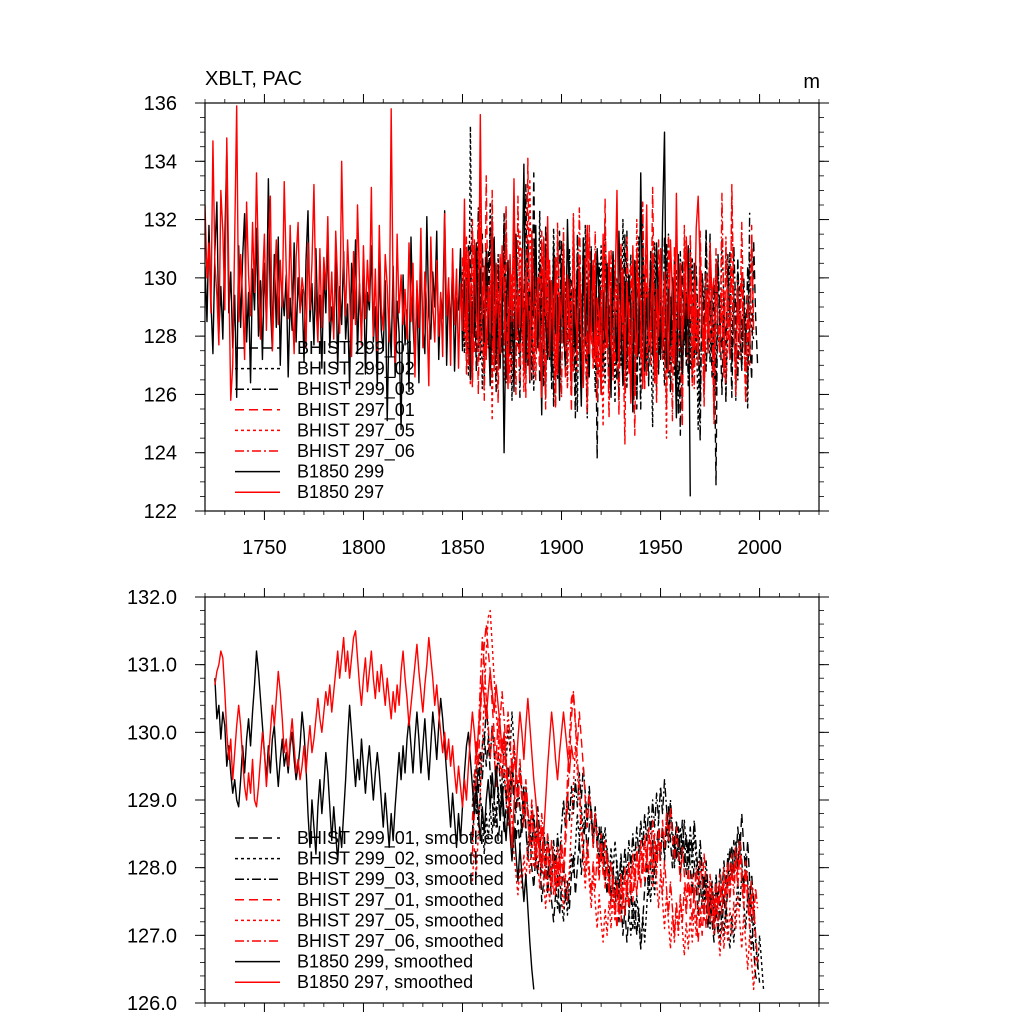 The image size is (1024, 1024). I want to click on top-x-tick-label: 1750, so click(264, 548).